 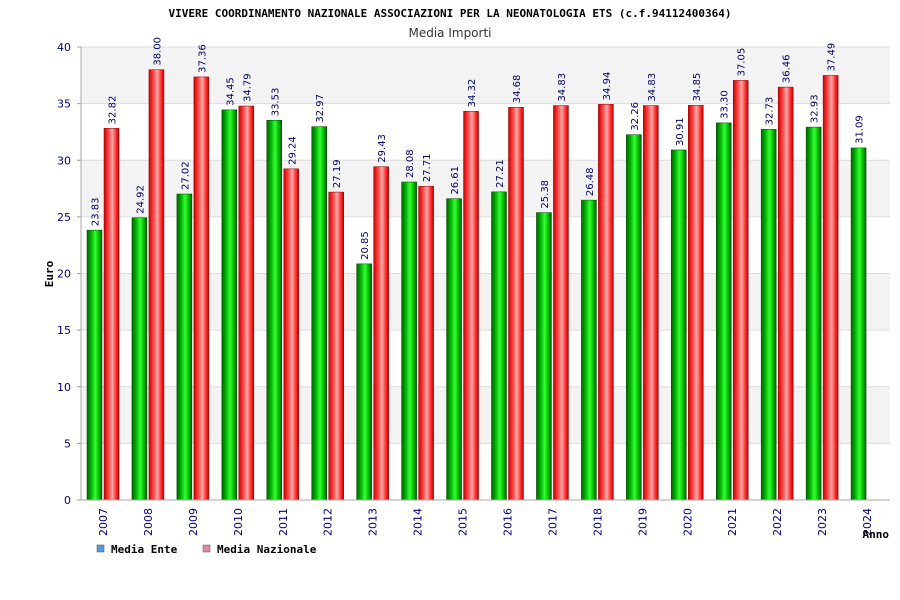 What do you see at coordinates (337, 173) in the screenshot?
I see `data-label: 27.19` at bounding box center [337, 173].